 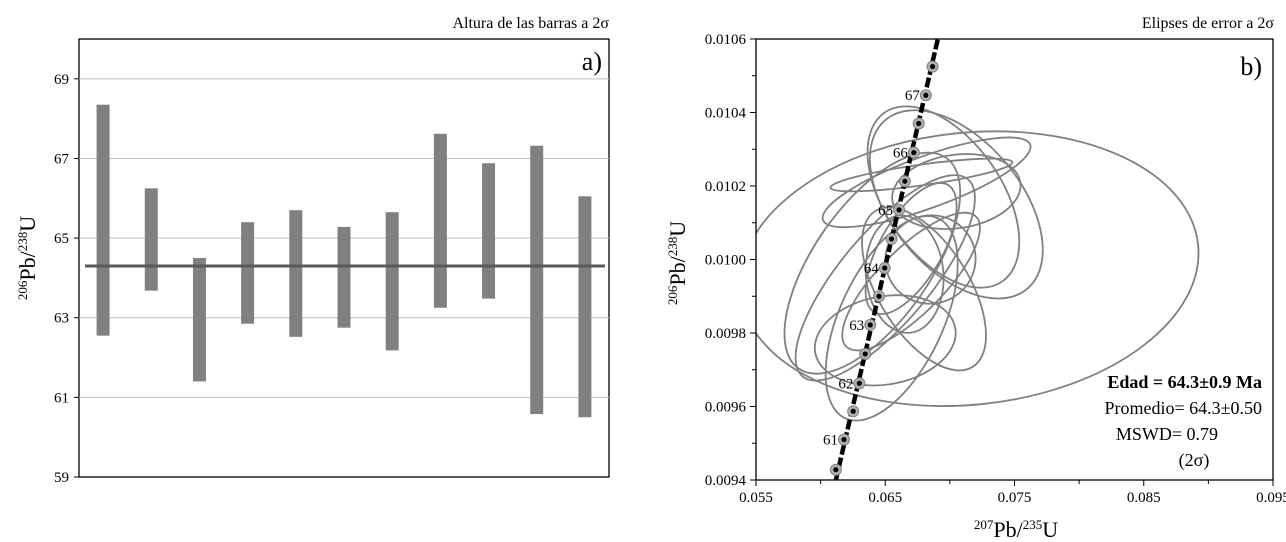 What do you see at coordinates (885, 211) in the screenshot?
I see `age-marker-label: 65` at bounding box center [885, 211].